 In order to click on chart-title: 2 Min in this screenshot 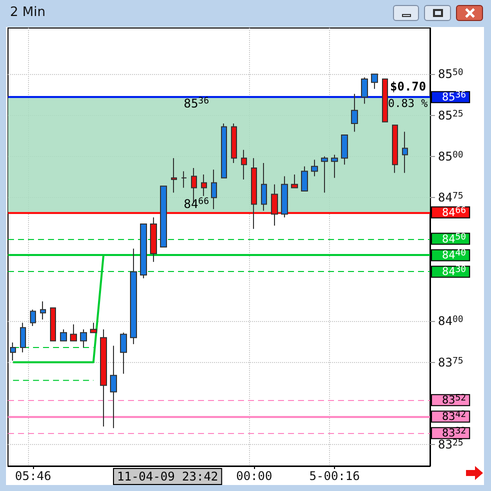, I will do `click(28, 12)`.